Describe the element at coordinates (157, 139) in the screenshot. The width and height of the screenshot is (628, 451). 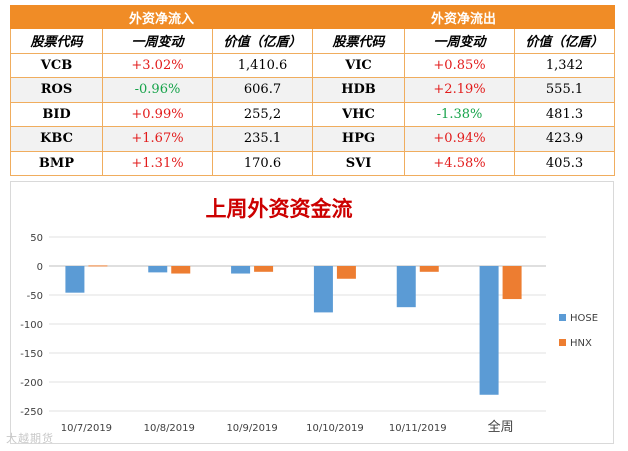
I see `inflow-change: +1.67%` at that location.